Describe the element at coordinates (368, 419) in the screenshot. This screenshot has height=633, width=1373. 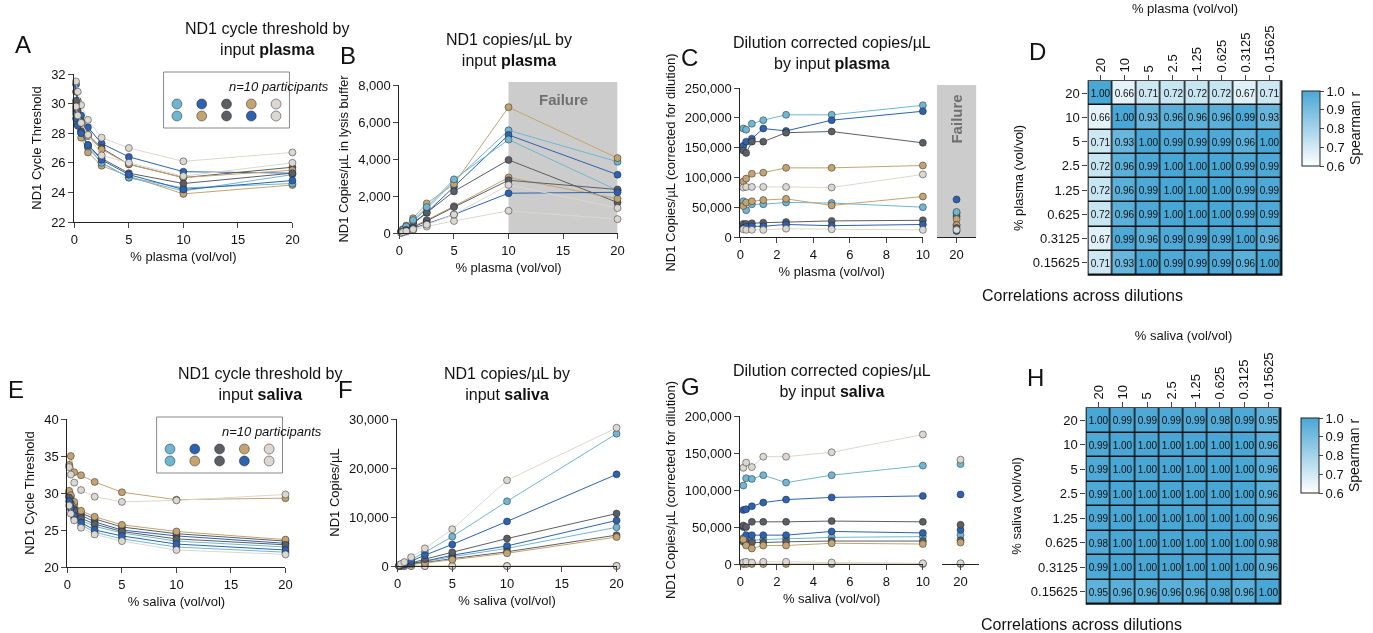
I see `y-tick-label: 30,000` at that location.